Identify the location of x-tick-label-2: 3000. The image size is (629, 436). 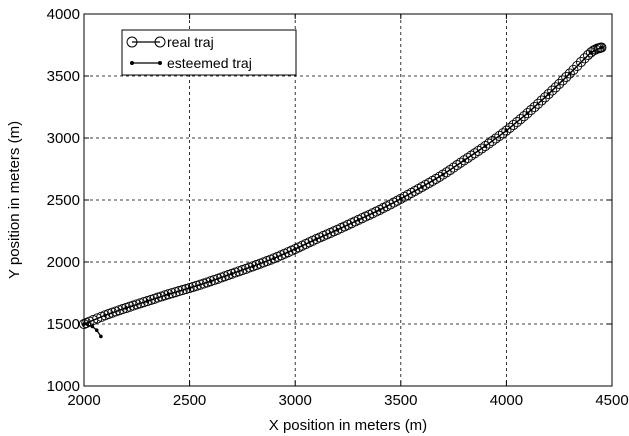
(295, 400).